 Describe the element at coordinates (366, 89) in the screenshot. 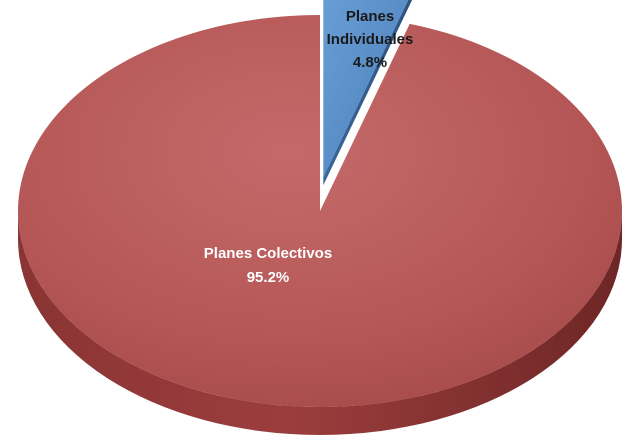

I see `pie-slice-planes-individuales-top` at that location.